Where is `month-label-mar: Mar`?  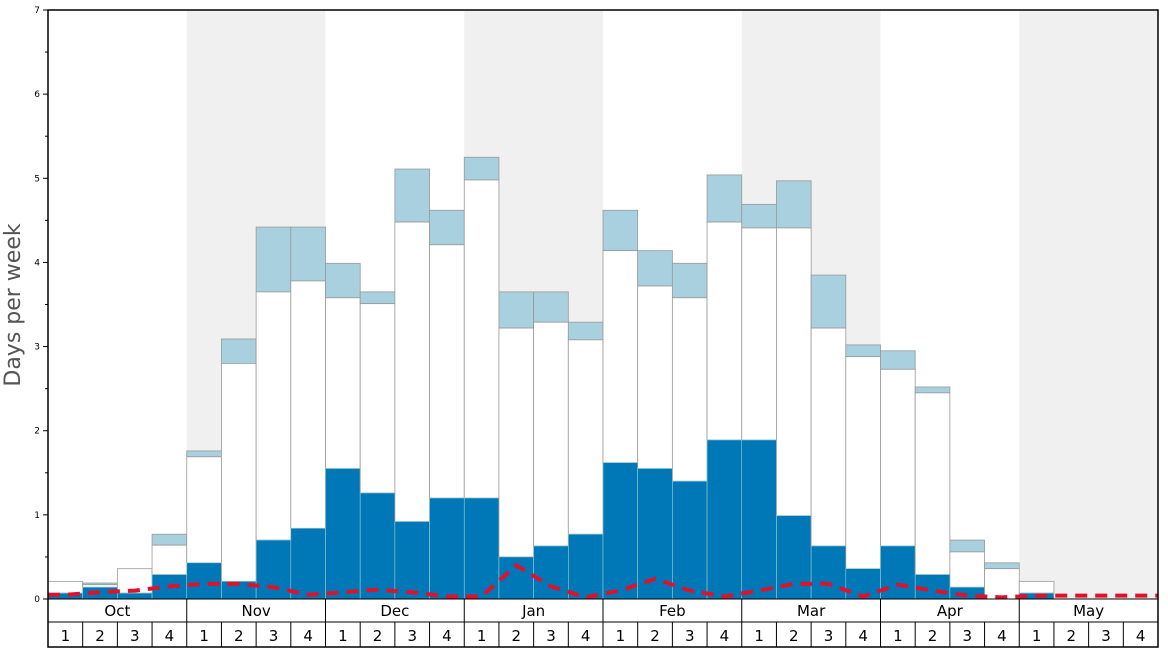 month-label-mar: Mar is located at coordinates (811, 611).